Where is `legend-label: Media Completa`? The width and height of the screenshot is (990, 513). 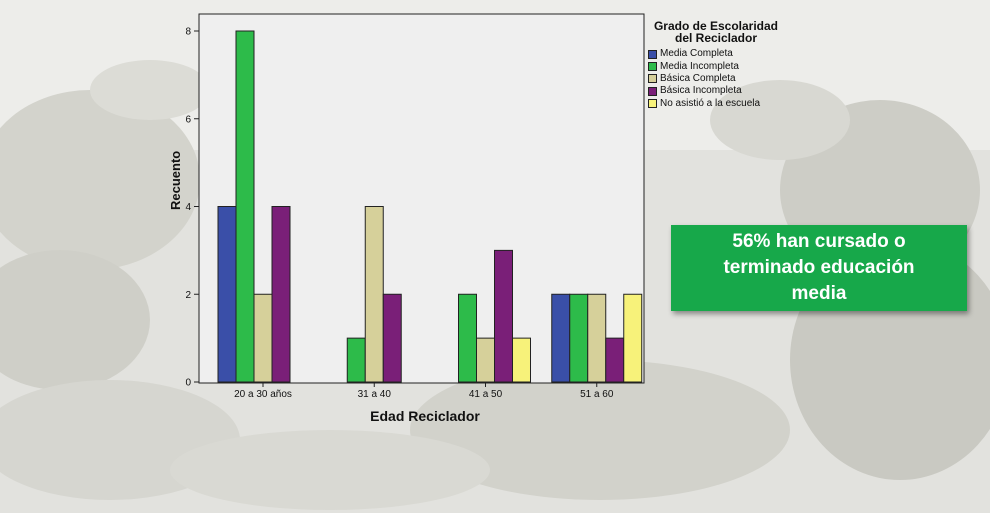 legend-label: Media Completa is located at coordinates (696, 54).